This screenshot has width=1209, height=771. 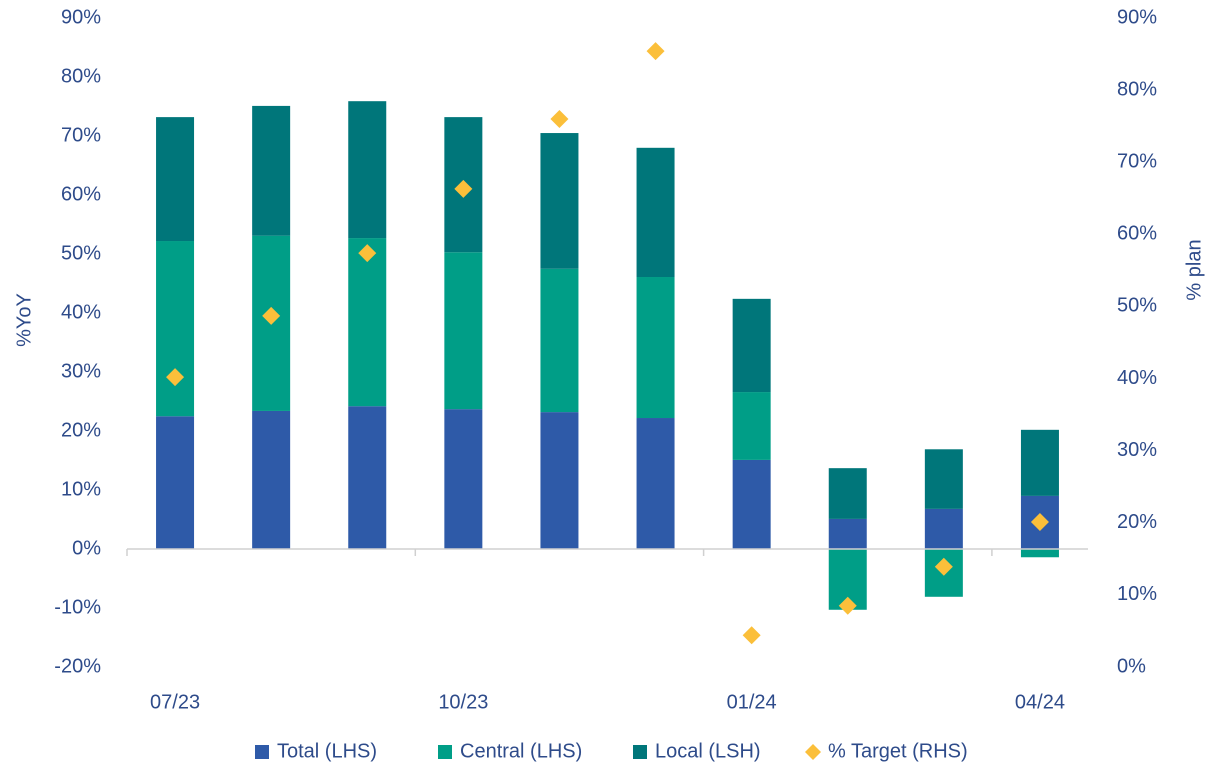 What do you see at coordinates (81, 135) in the screenshot?
I see `y-tick-label: 70%` at bounding box center [81, 135].